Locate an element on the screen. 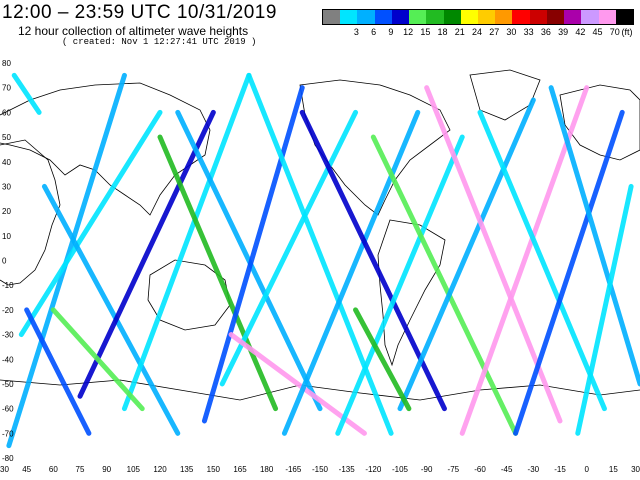 The height and width of the screenshot is (480, 640). longitude-label: 120 is located at coordinates (160, 469).